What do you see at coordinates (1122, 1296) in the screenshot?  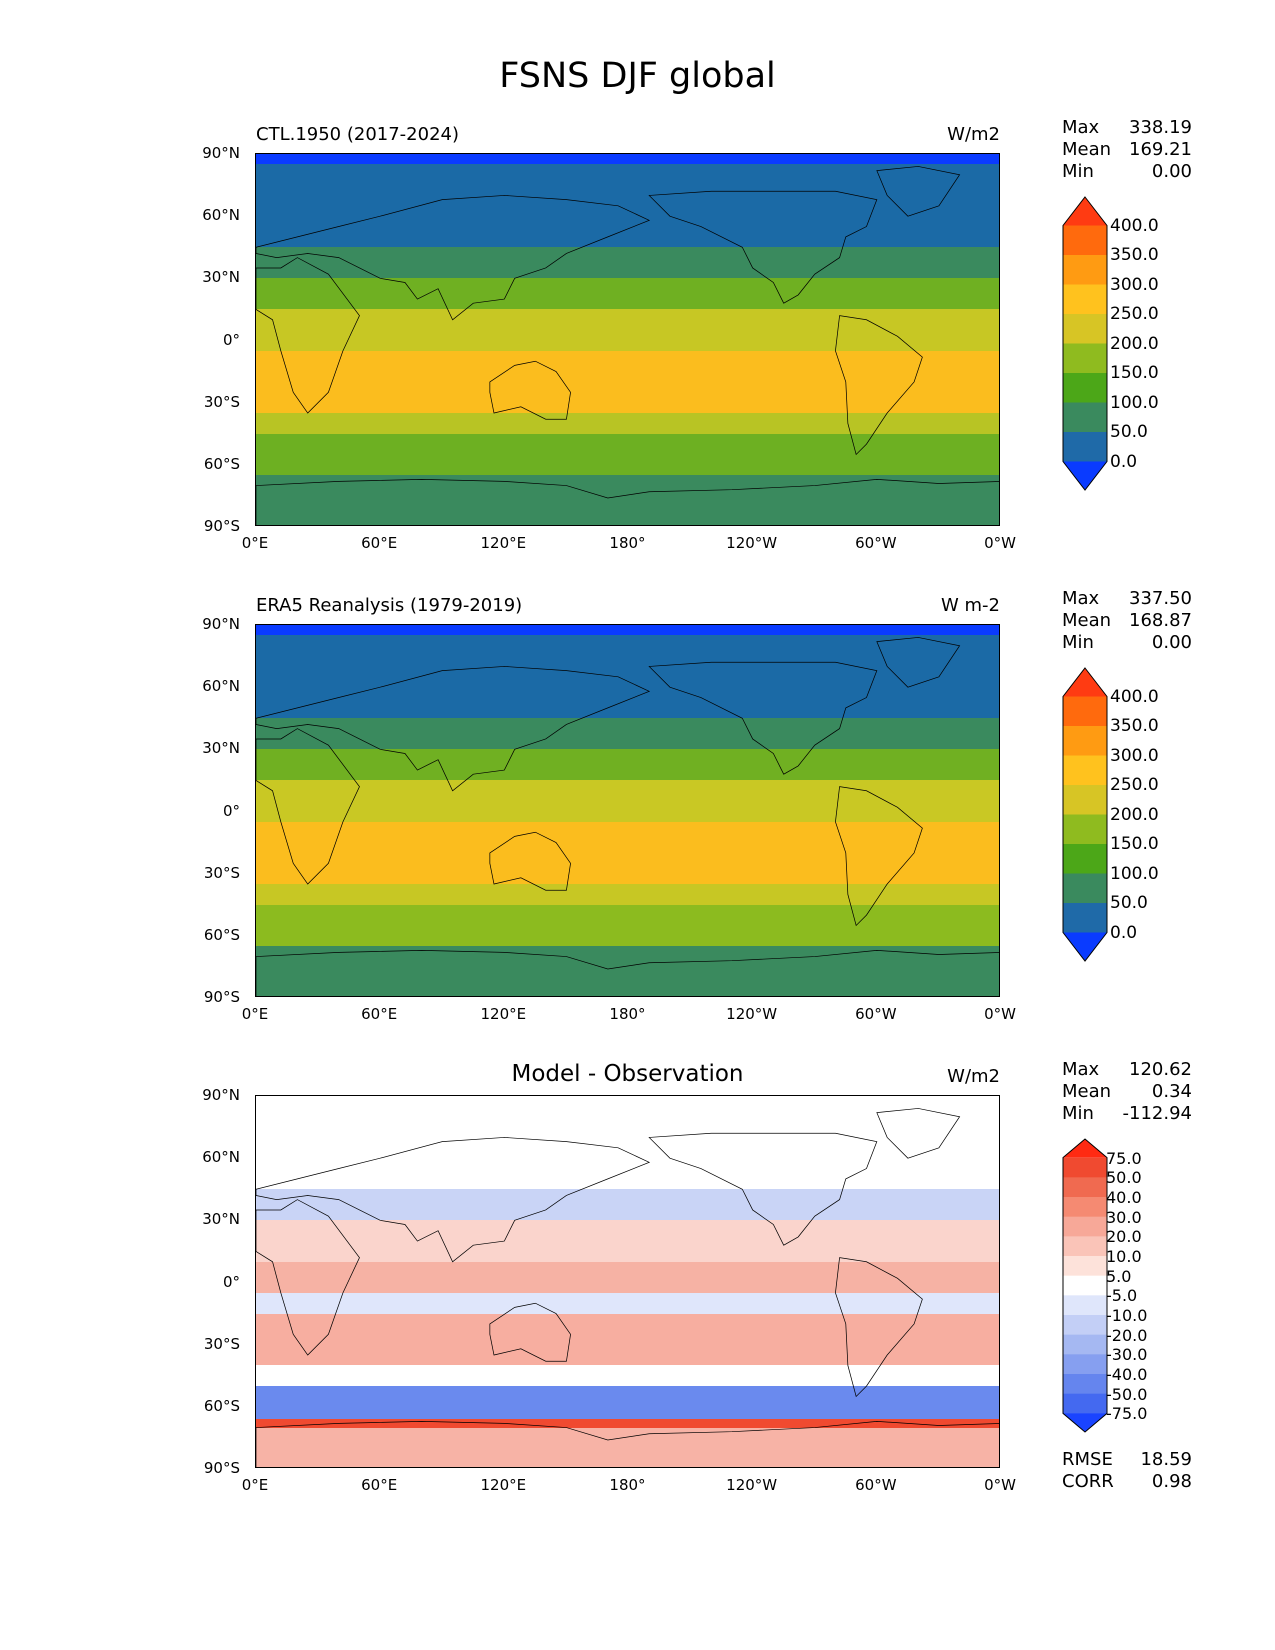 I see `colorbar-tick-label: -5.0` at bounding box center [1122, 1296].